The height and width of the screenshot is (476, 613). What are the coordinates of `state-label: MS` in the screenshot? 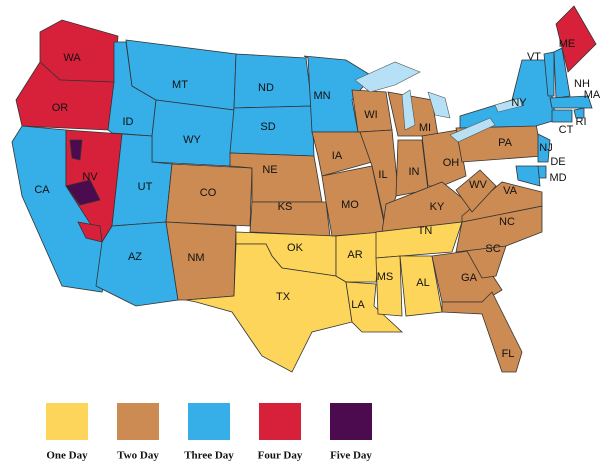 It's located at (385, 277).